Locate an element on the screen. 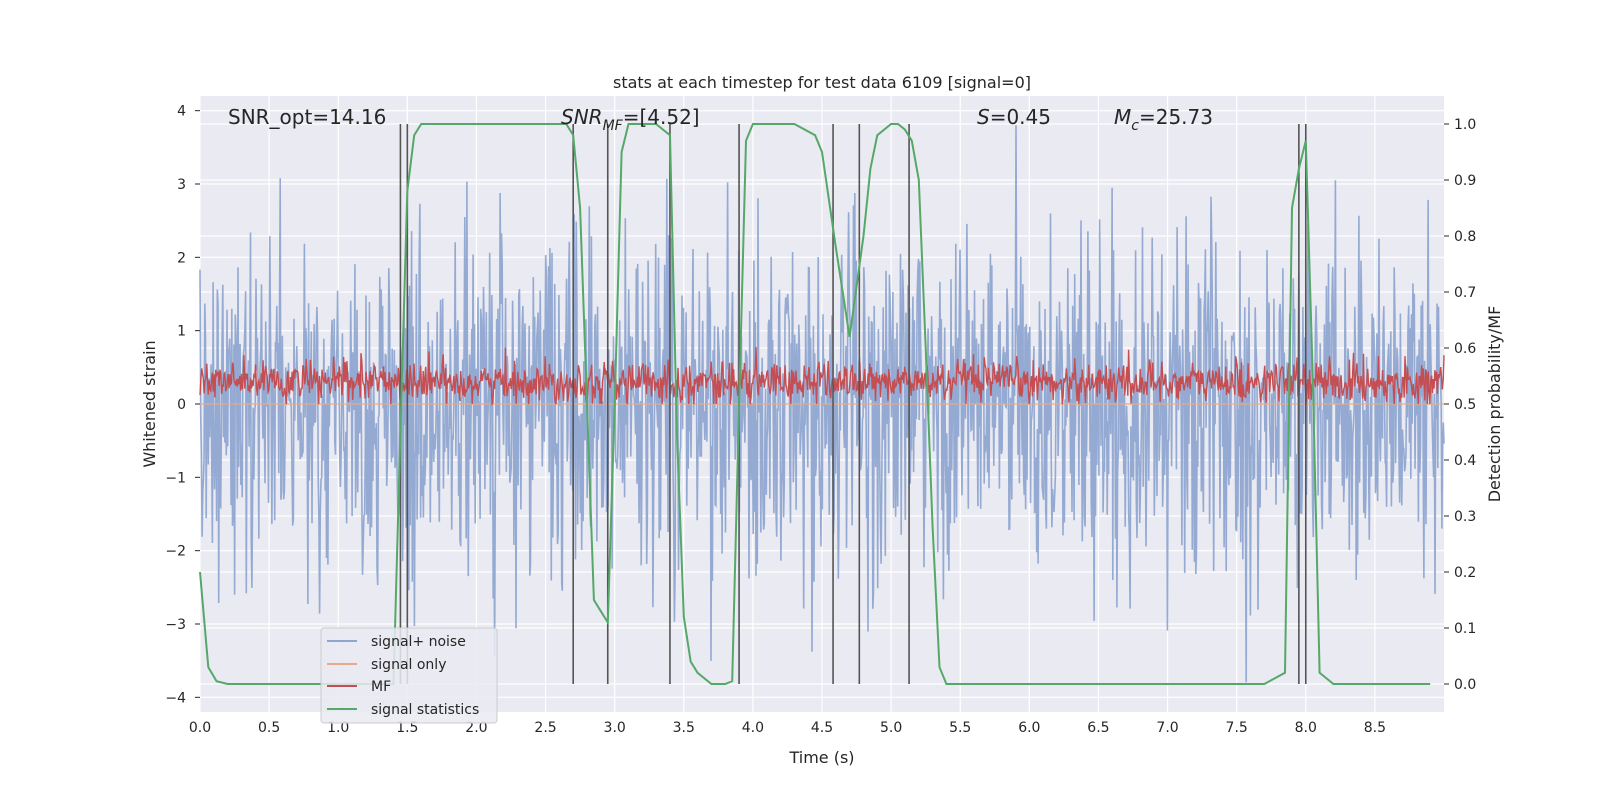 Image resolution: width=1600 pixels, height=804 pixels. annotation-mc-value: =25.73 is located at coordinates (1176, 117).